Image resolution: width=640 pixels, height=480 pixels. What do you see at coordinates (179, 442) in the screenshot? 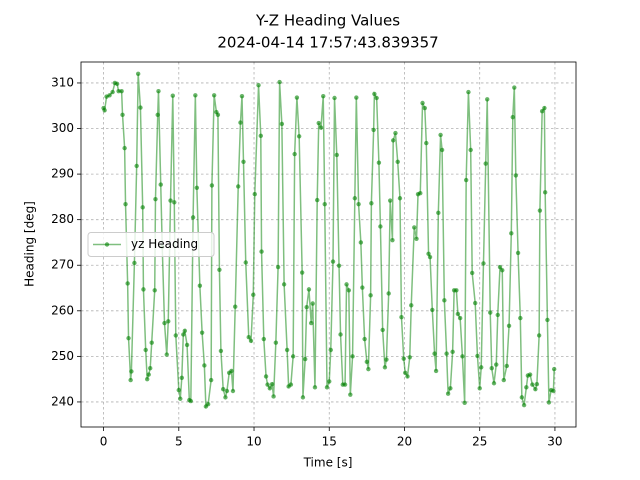
I see `x-tick-label: 5` at bounding box center [179, 442].